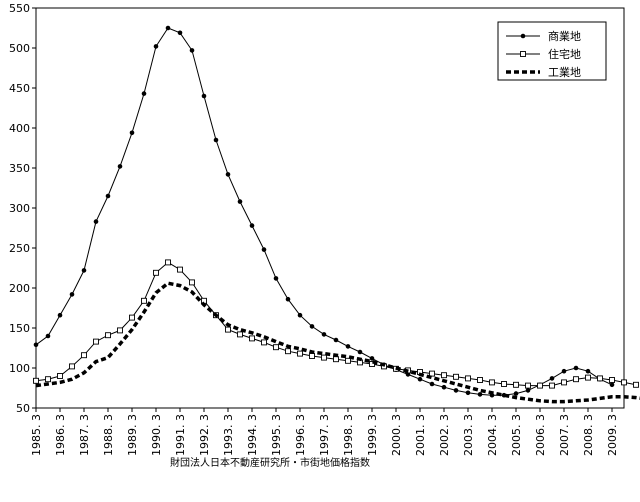 The height and width of the screenshot is (502, 640). Describe the element at coordinates (252, 435) in the screenshot. I see `x-tick-label: 1994. 3` at that location.